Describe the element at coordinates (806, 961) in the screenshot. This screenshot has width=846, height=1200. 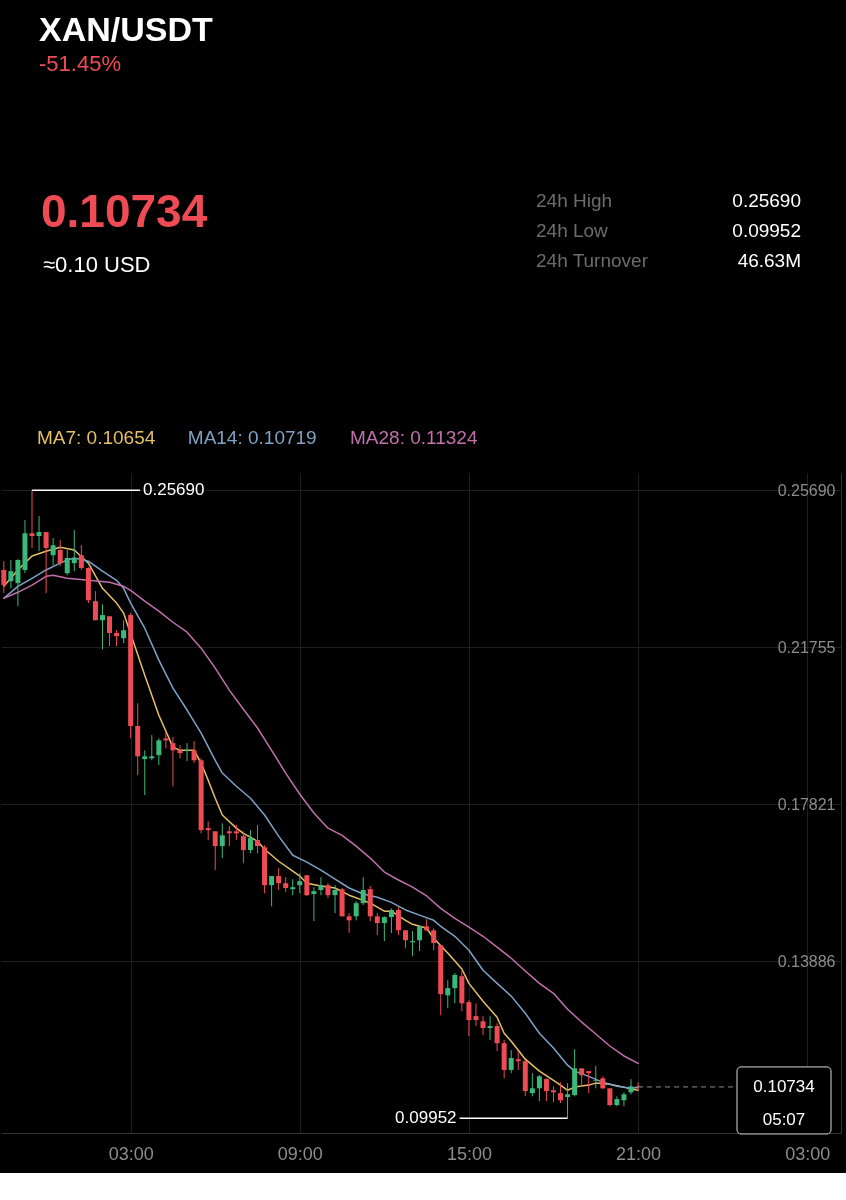
I see `y-tick-label: 0.13886` at that location.